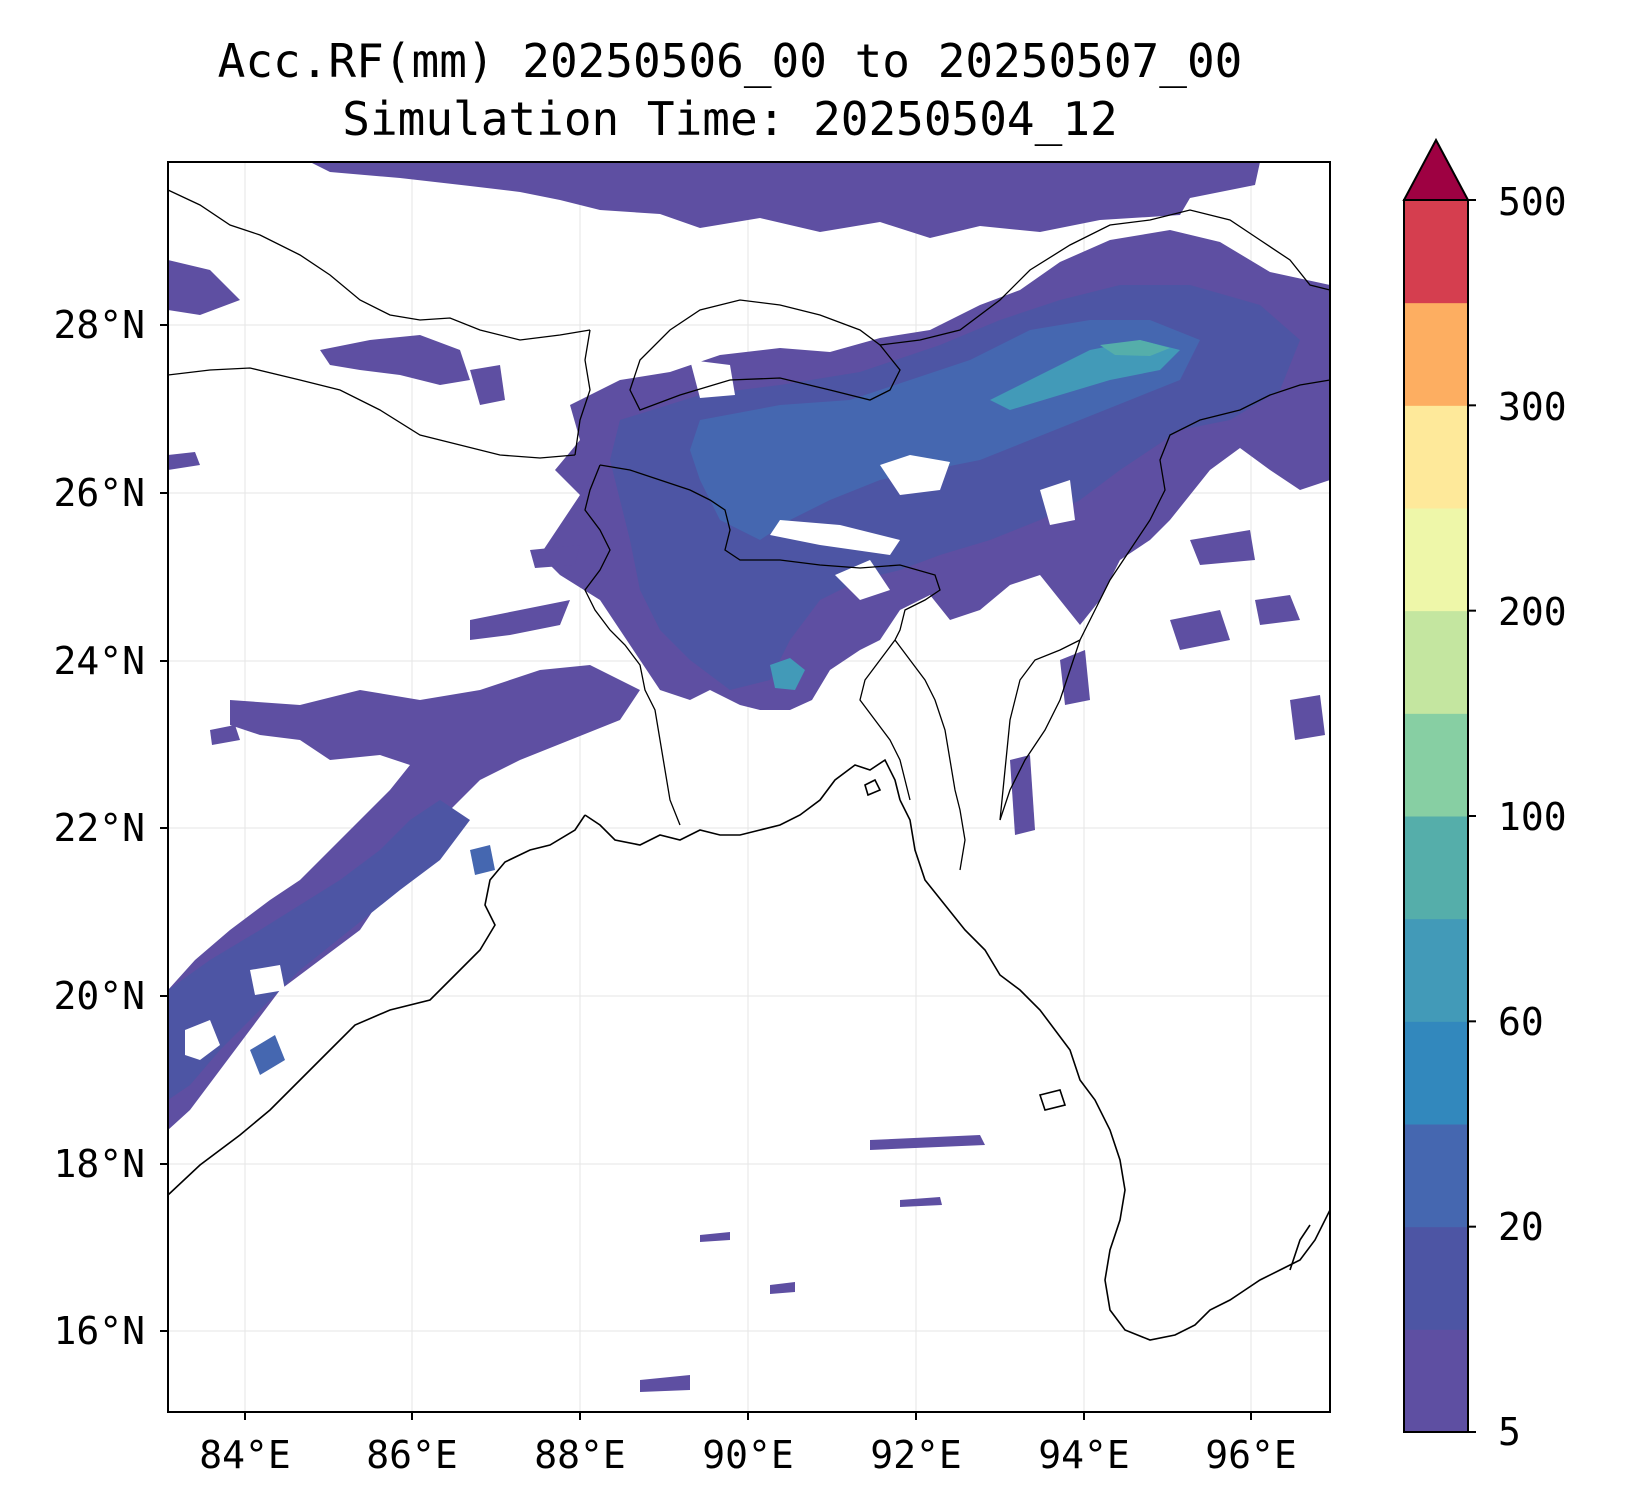 This screenshot has width=1650, height=1500. I want to click on rain-area-india-band, so click(404, 897).